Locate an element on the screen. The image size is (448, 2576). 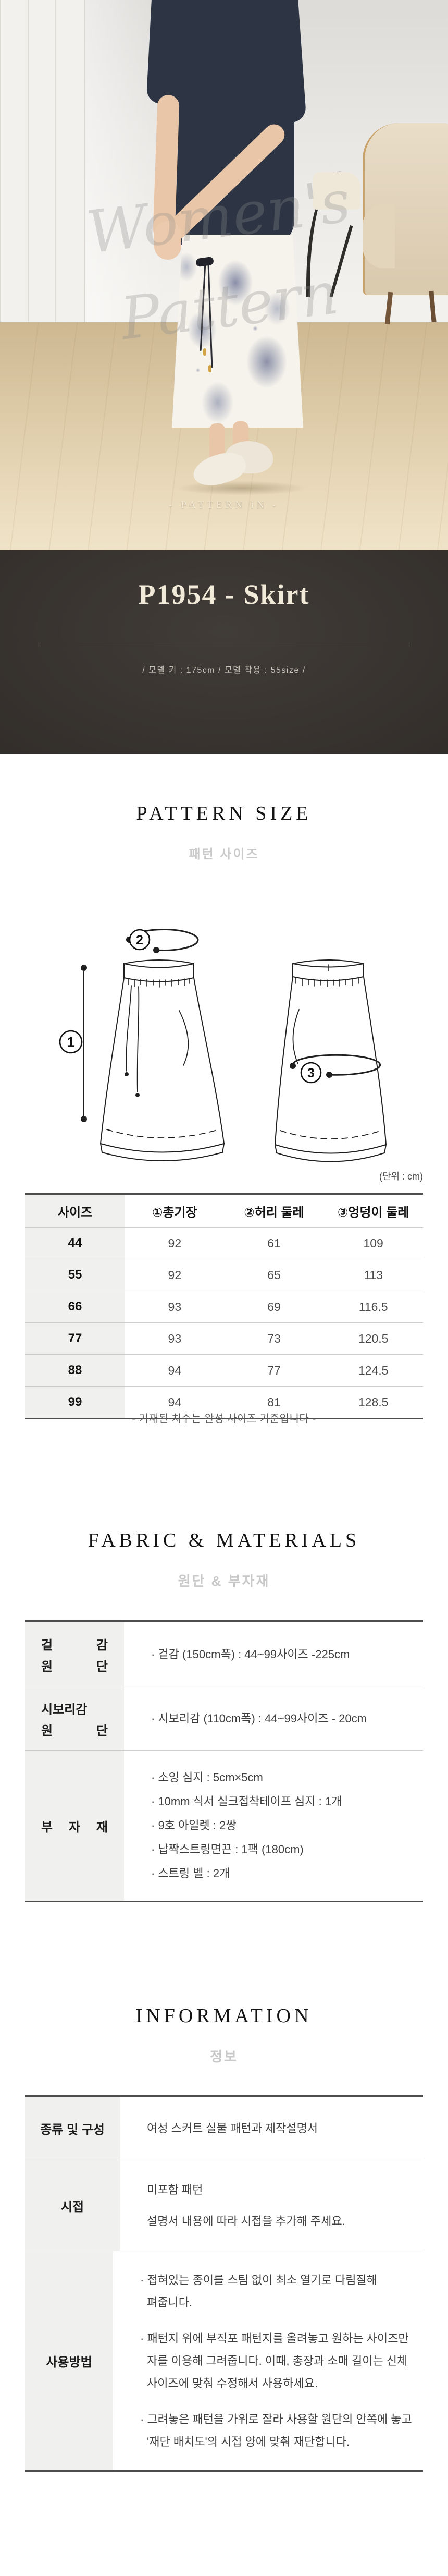
spec-row-label-line: 시보리감 is located at coordinates (64, 1710).